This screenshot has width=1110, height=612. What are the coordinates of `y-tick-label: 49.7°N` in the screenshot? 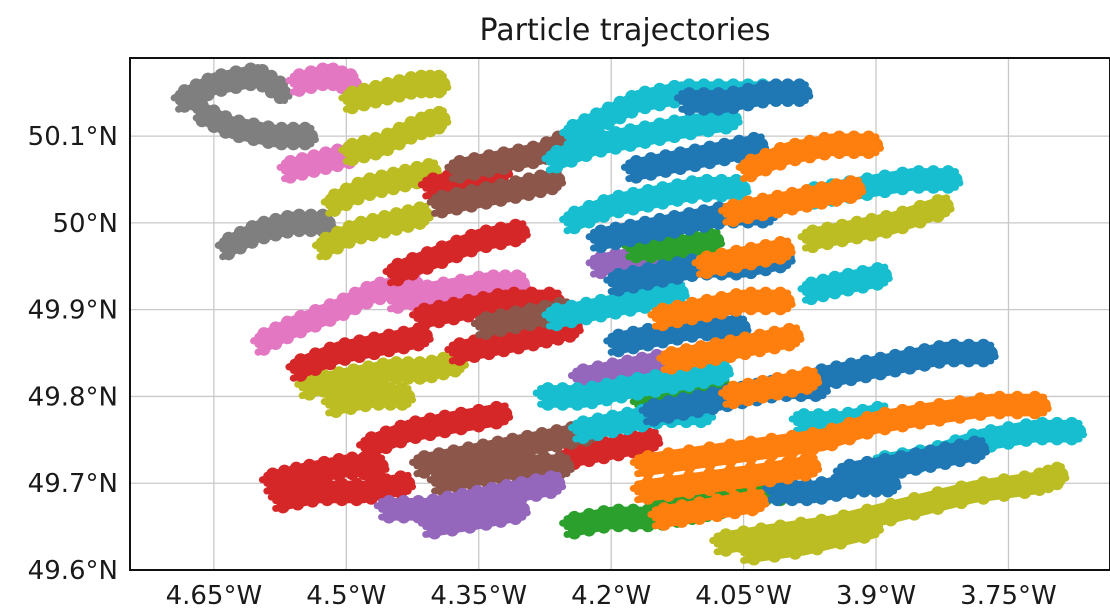 It's located at (73, 484).